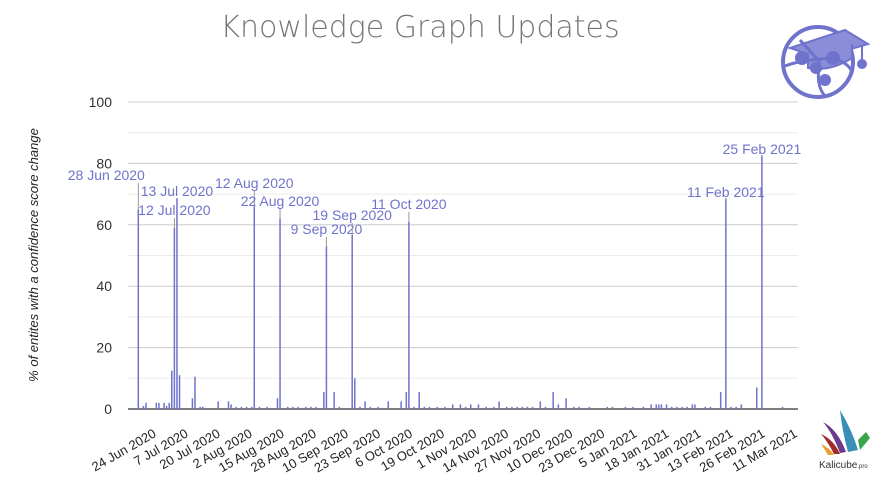 This screenshot has height=480, width=878. Describe the element at coordinates (844, 440) in the screenshot. I see `kalicube-logo: Kalicube.pro` at that location.